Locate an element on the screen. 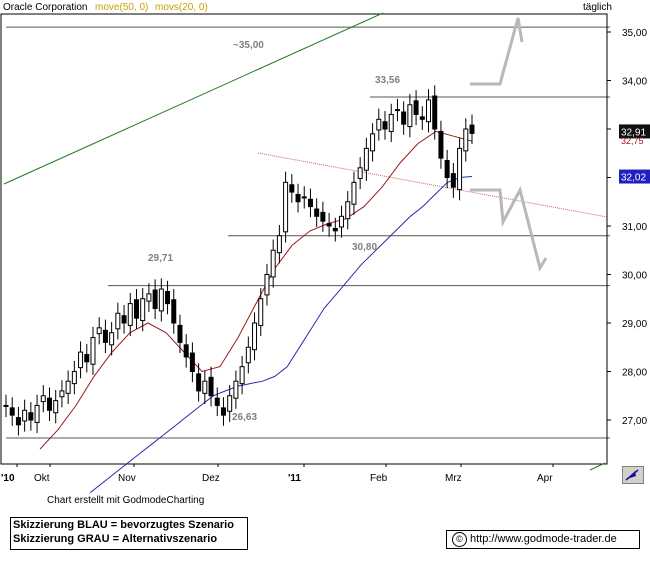 This screenshot has height=565, width=650. scenario-up-path is located at coordinates (497, 51).